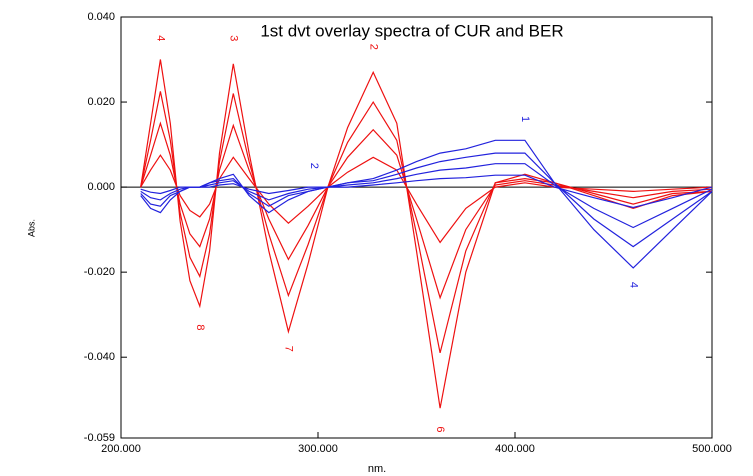 The image size is (753, 476). Describe the element at coordinates (121, 449) in the screenshot. I see `x-tick-label: 200.000` at that location.